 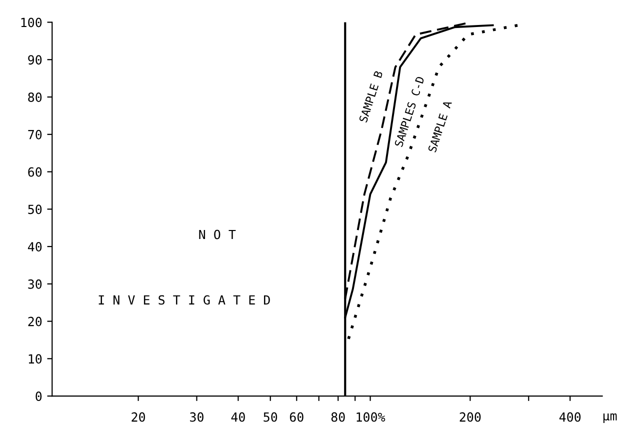 What do you see at coordinates (139, 417) in the screenshot?
I see `x-tick-label: 20` at bounding box center [139, 417].